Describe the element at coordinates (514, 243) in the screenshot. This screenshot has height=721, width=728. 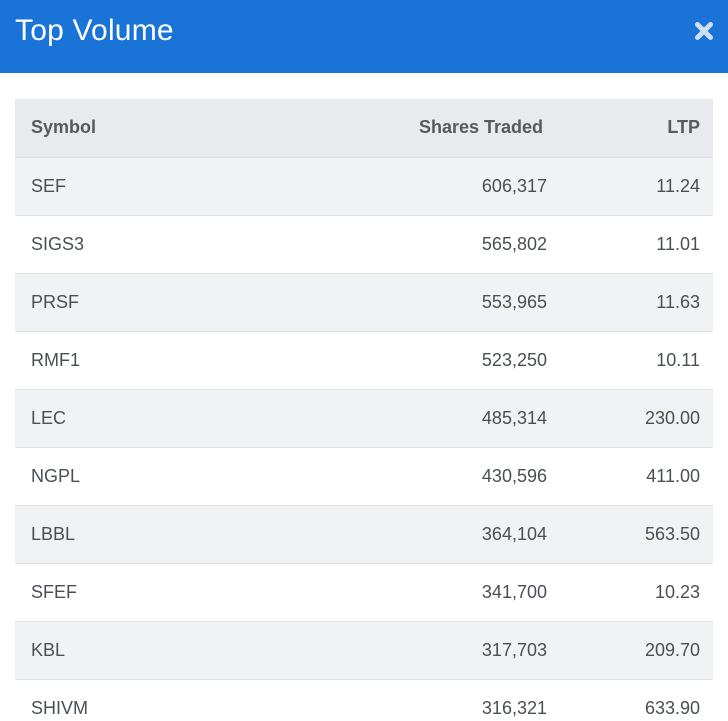
I see `shares-traded-cell: 565,802` at that location.